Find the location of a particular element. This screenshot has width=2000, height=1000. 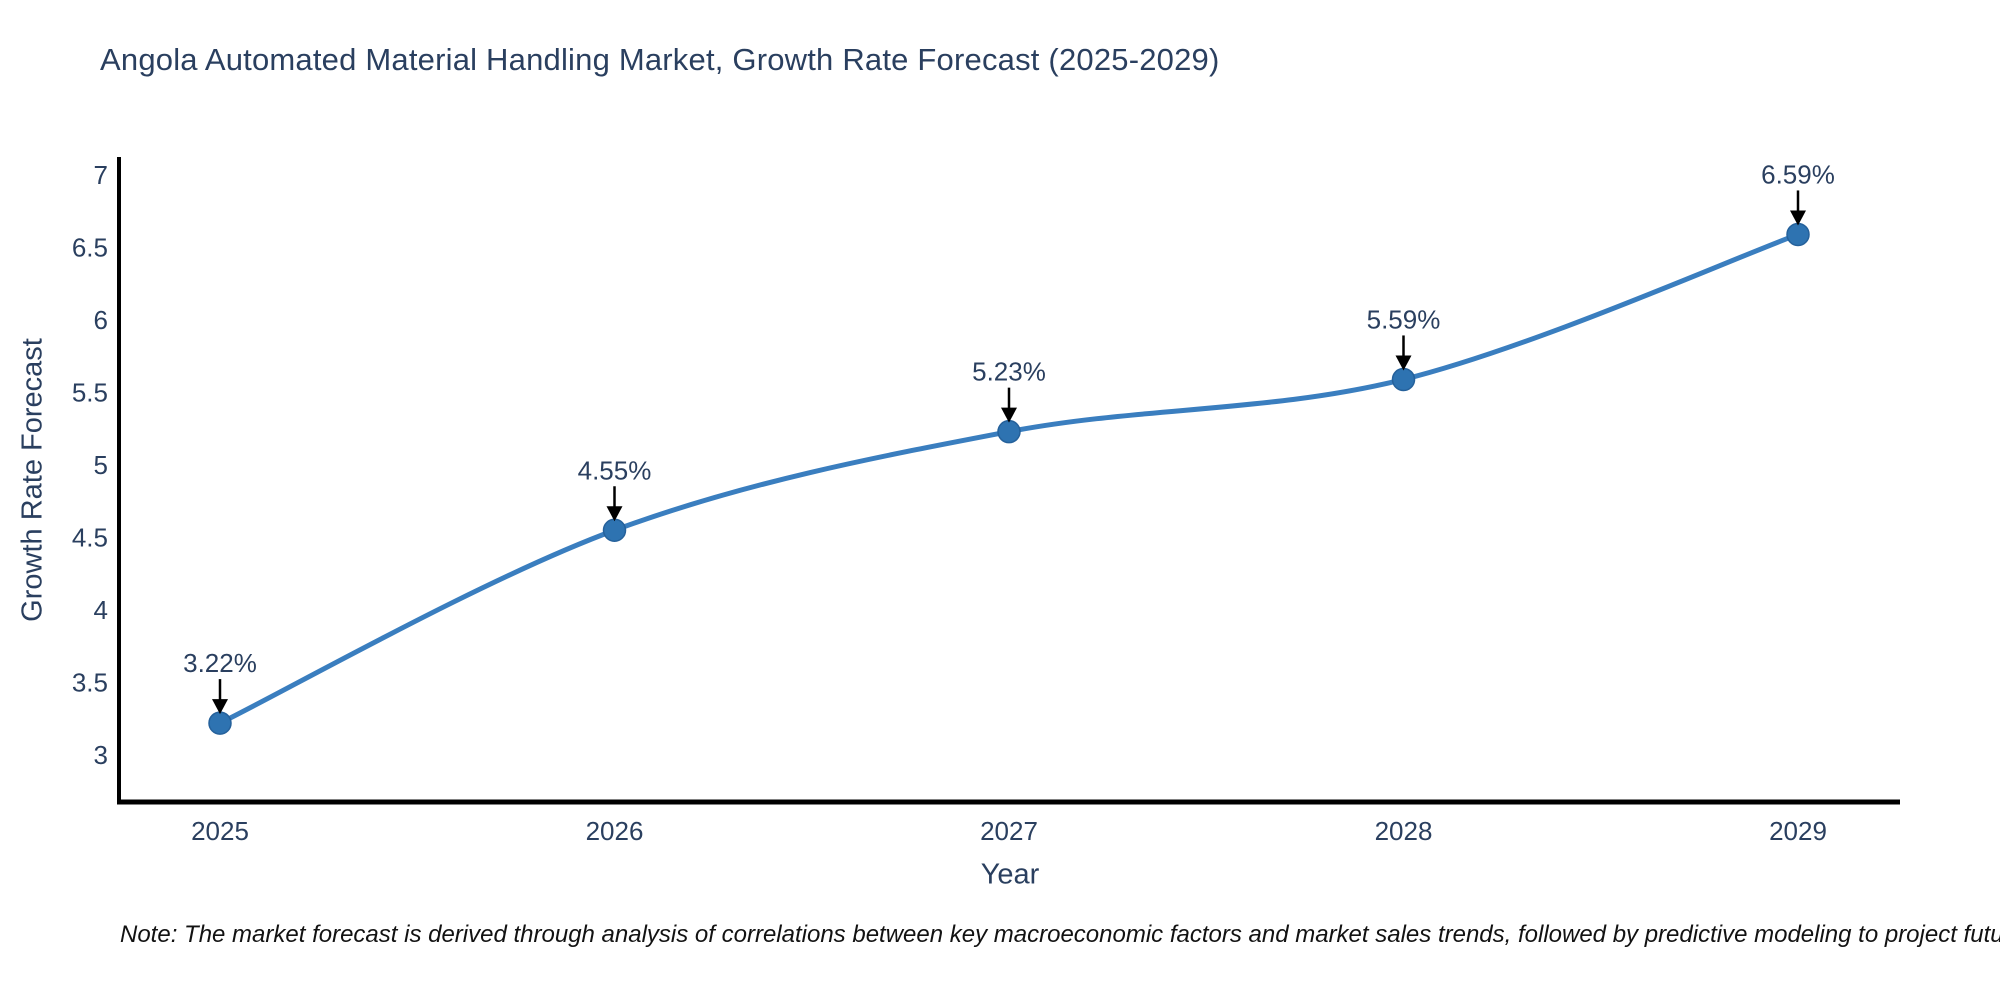

y-tick-label: 3 is located at coordinates (101, 755).